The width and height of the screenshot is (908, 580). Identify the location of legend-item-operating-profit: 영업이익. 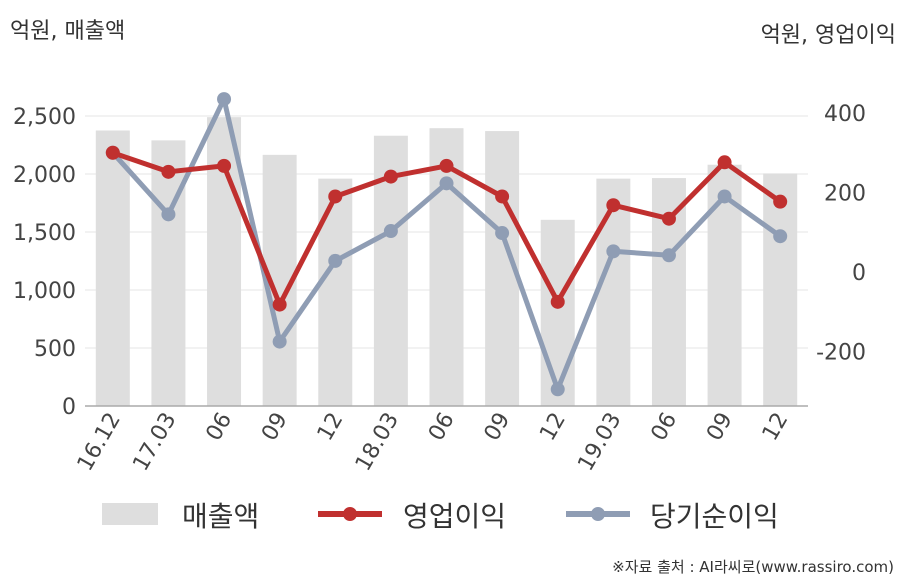
(412, 516).